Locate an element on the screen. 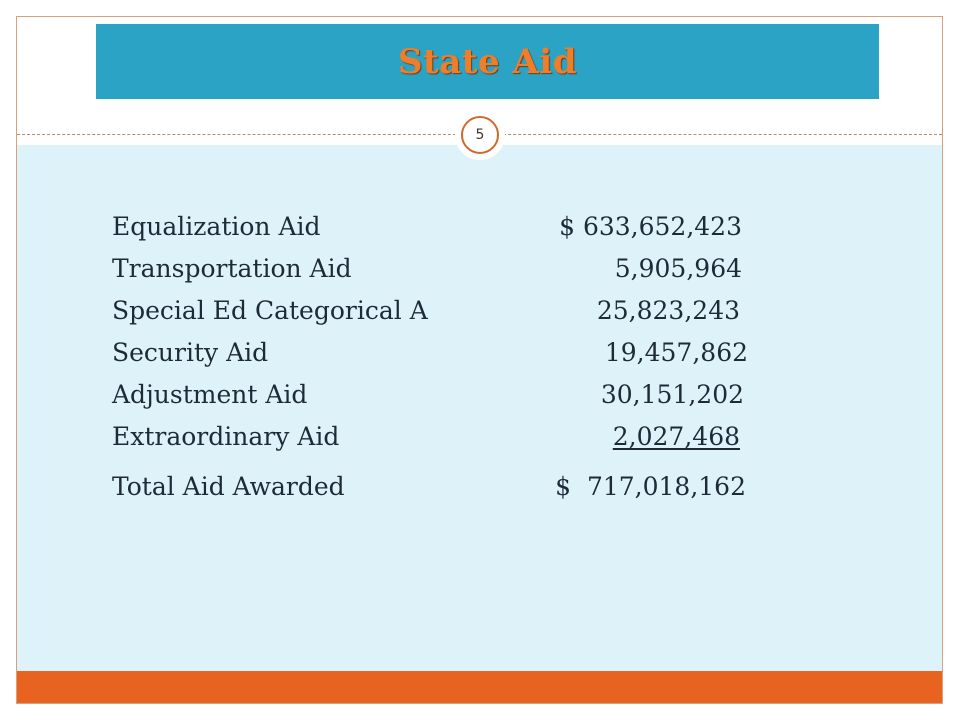 This screenshot has height=720, width=960. aid-label: Equalization Aid is located at coordinates (216, 226).